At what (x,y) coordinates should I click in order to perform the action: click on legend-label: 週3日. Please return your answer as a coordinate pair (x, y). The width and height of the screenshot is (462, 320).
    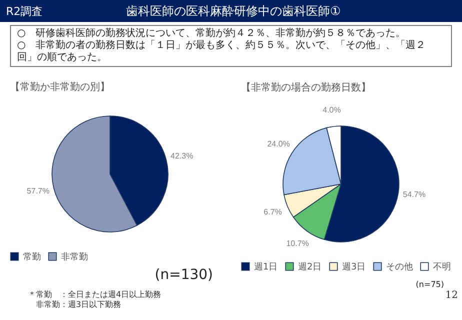
    Looking at the image, I should click on (354, 267).